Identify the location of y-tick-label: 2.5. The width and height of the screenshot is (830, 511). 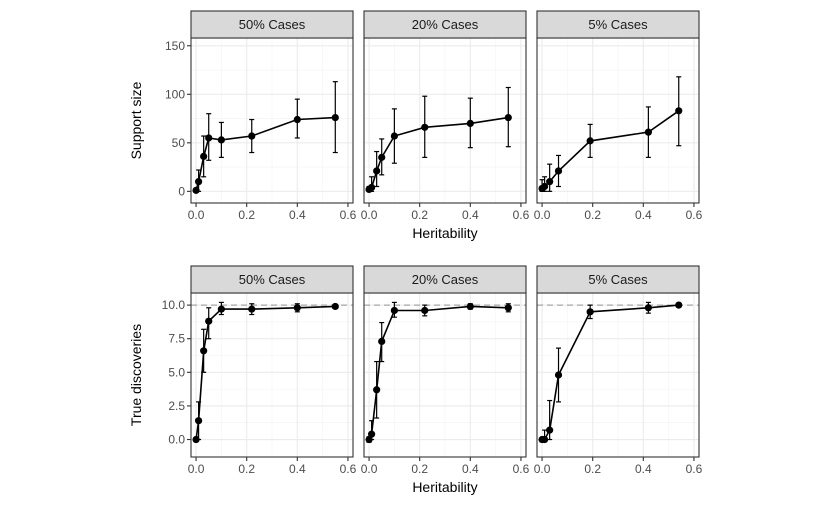
(176, 406).